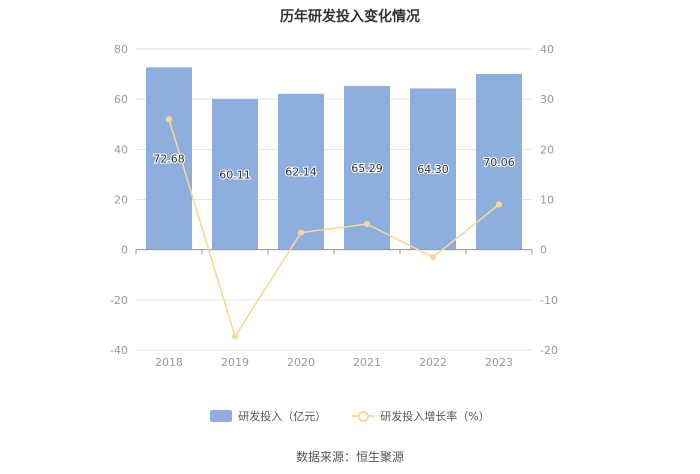 The height and width of the screenshot is (474, 700). I want to click on y-right-tick-label: 20, so click(547, 149).